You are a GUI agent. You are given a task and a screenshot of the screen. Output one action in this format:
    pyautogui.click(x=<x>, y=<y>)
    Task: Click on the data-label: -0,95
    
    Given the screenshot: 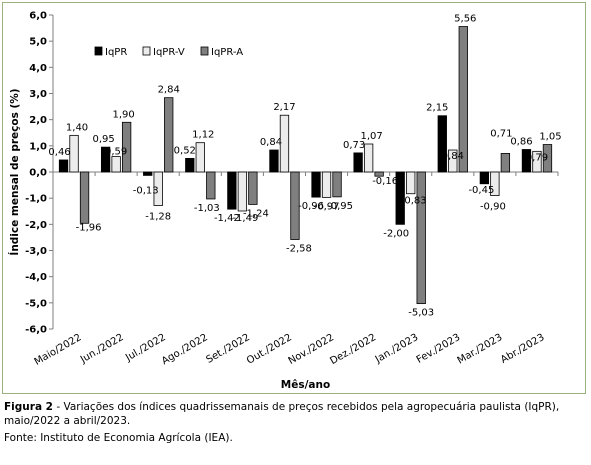 What is the action you would take?
    pyautogui.click(x=340, y=206)
    